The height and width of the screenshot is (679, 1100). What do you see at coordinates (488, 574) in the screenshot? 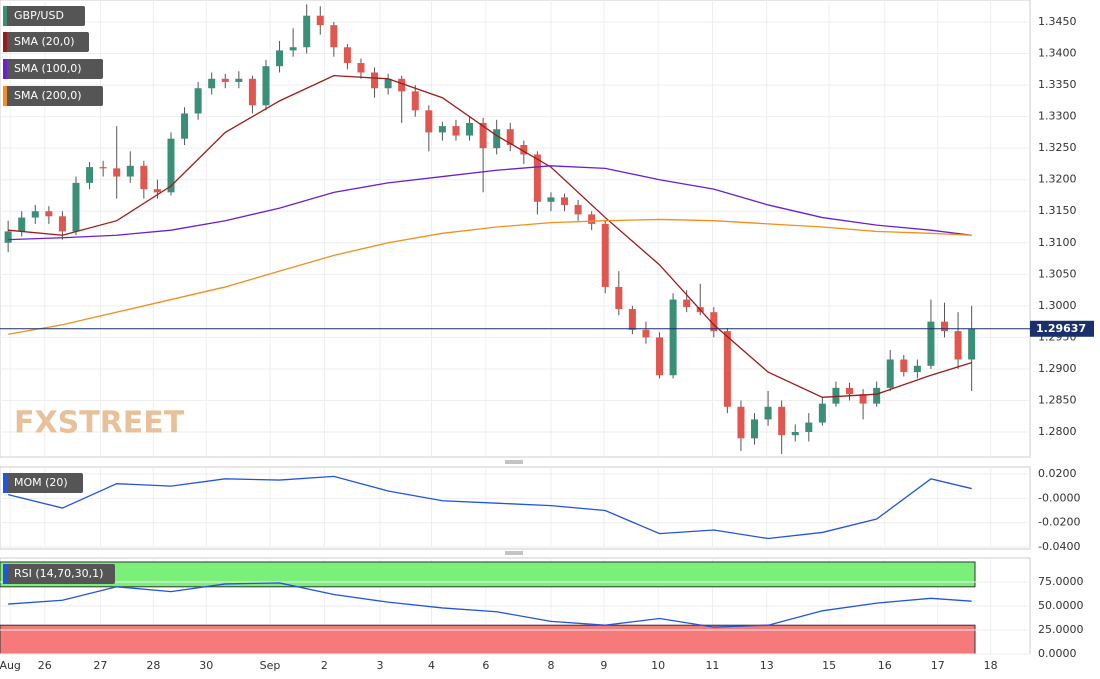
I see `overbought-zone` at bounding box center [488, 574].